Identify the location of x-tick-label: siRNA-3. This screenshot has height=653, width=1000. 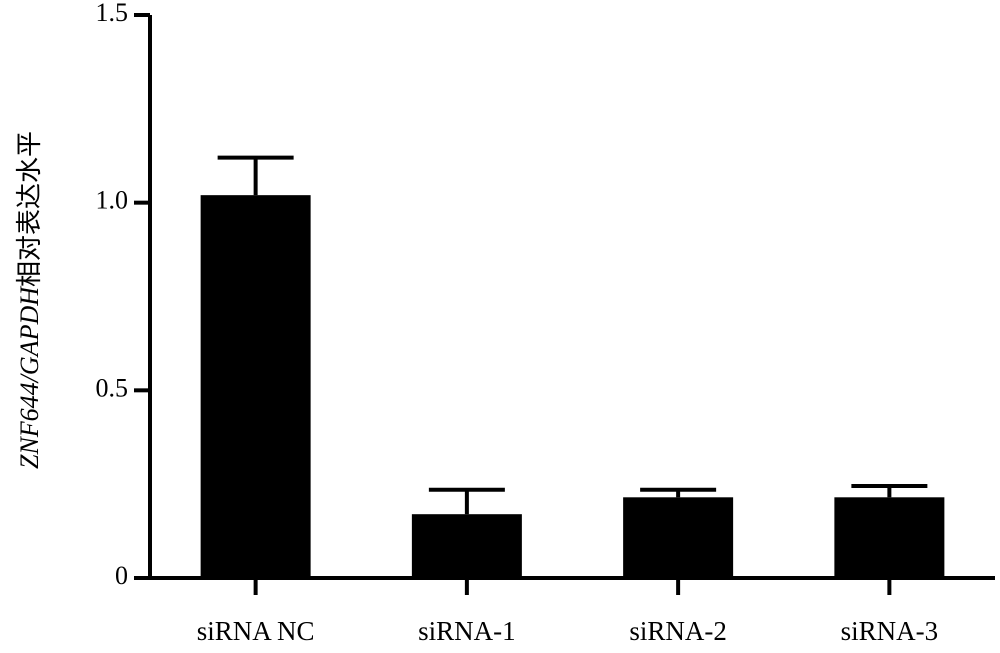
(890, 631).